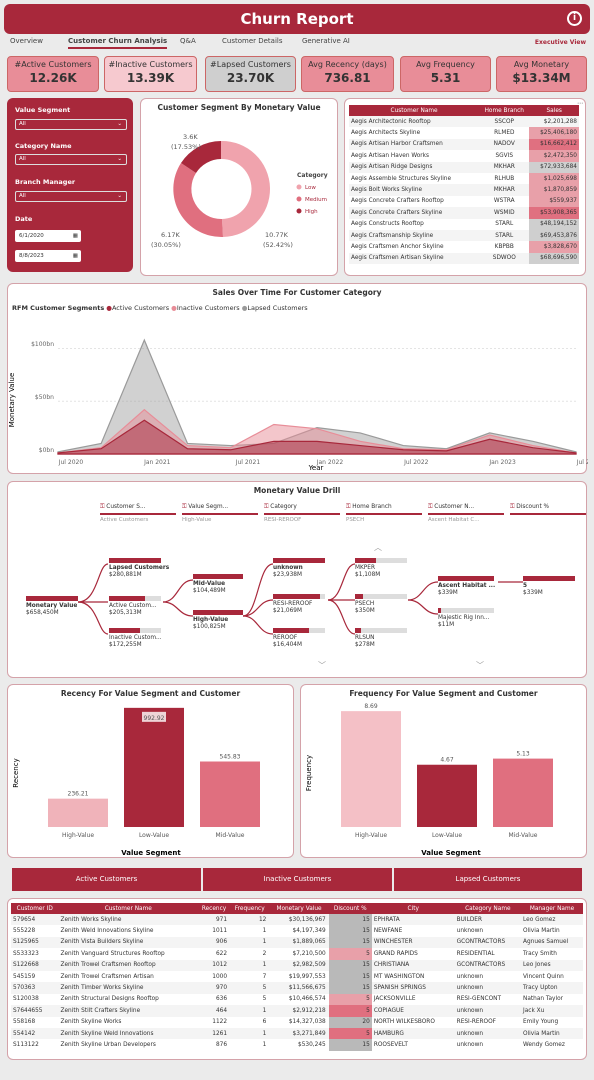 The width and height of the screenshot is (594, 1080). Describe the element at coordinates (35, 908) in the screenshot. I see `col-header: Customer ID` at that location.